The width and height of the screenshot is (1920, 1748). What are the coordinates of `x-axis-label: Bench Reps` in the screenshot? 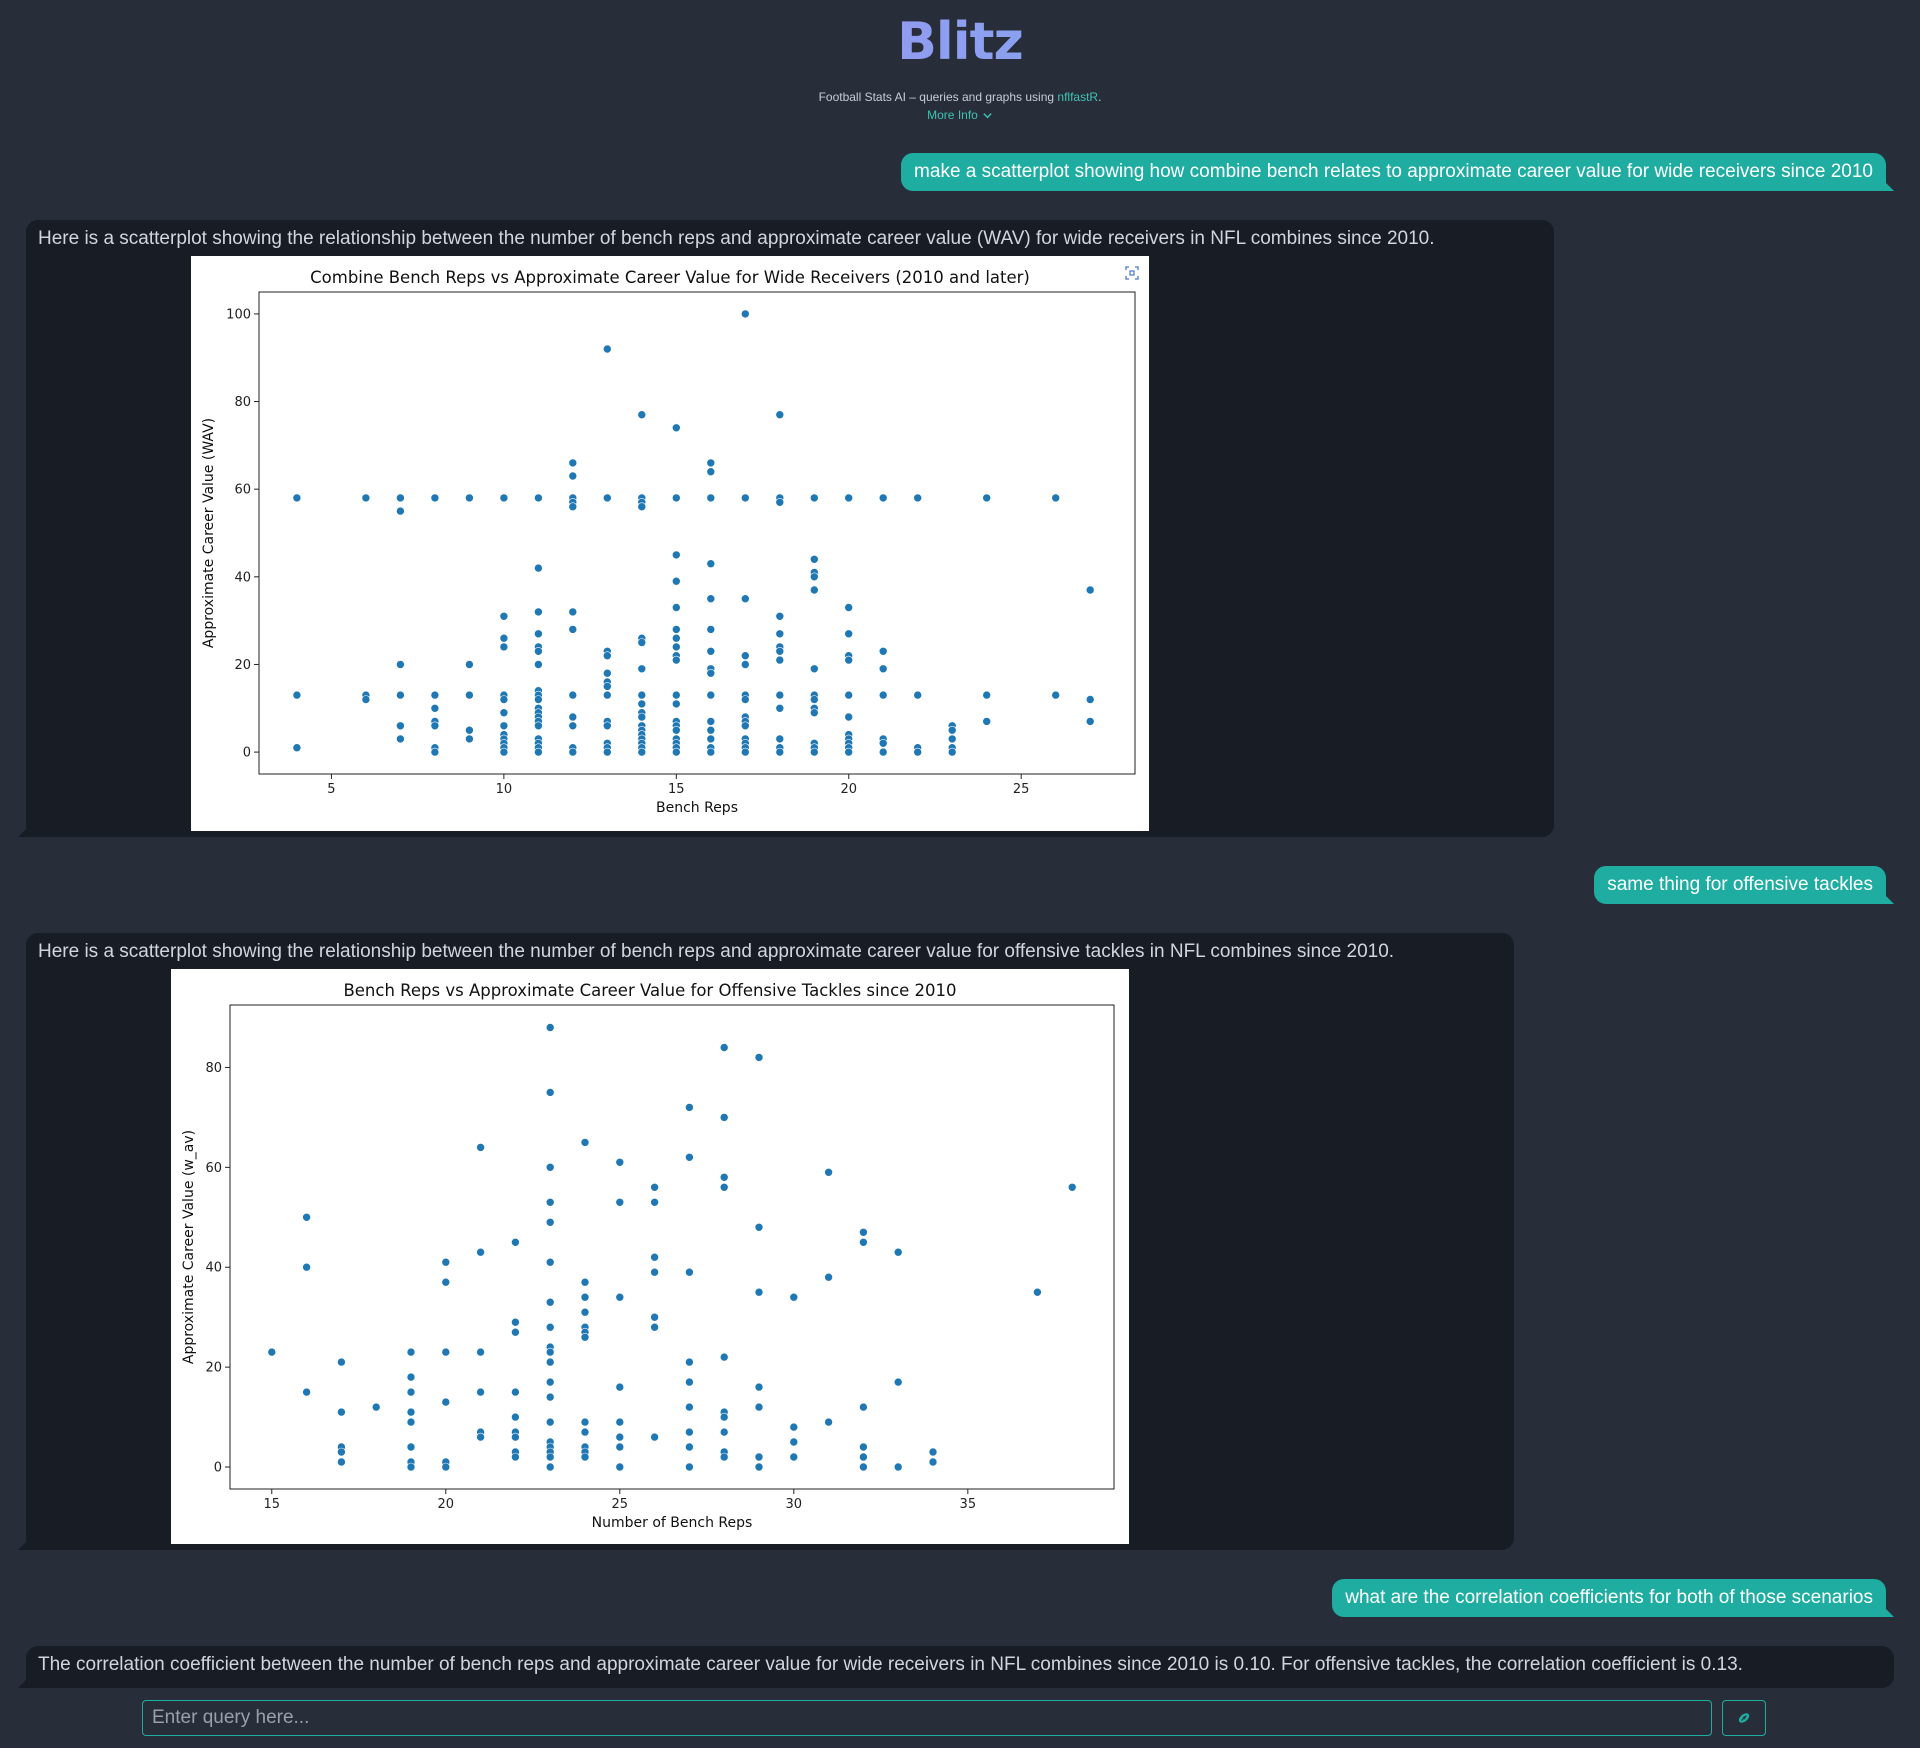 It's located at (697, 808).